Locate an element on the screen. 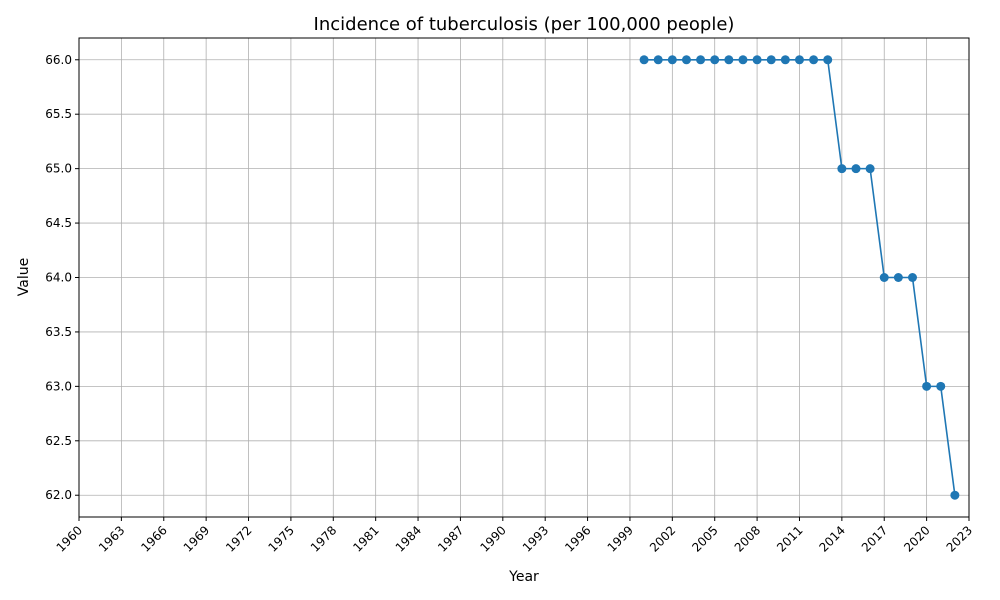 The width and height of the screenshot is (1000, 600). y-tick-label: 66.0 is located at coordinates (58, 60).